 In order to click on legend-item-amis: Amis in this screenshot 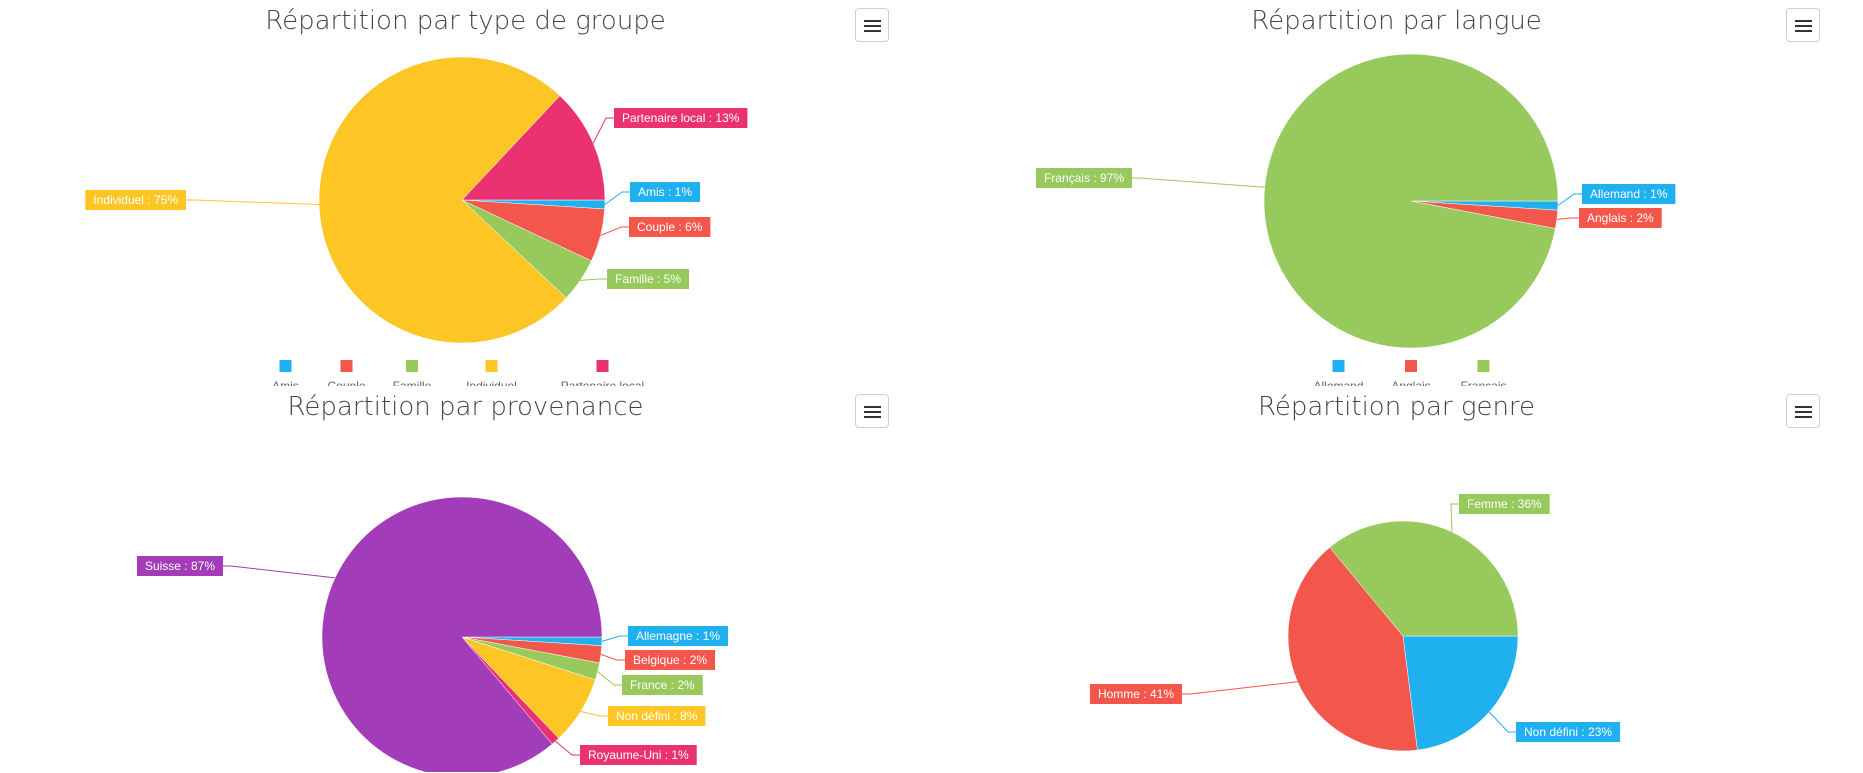, I will do `click(285, 373)`.